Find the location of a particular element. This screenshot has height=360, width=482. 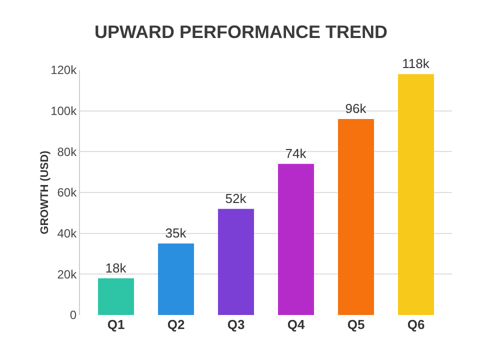

y-tick-label: 20k is located at coordinates (67, 274).